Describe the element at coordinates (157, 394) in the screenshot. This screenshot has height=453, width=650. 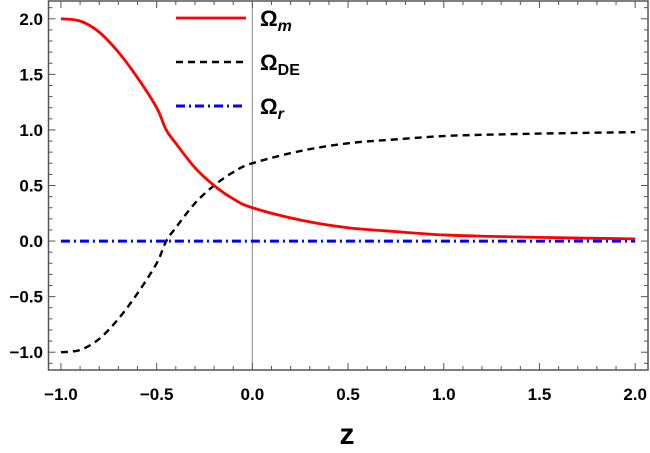
I see `x-tick-label: −0.5` at that location.